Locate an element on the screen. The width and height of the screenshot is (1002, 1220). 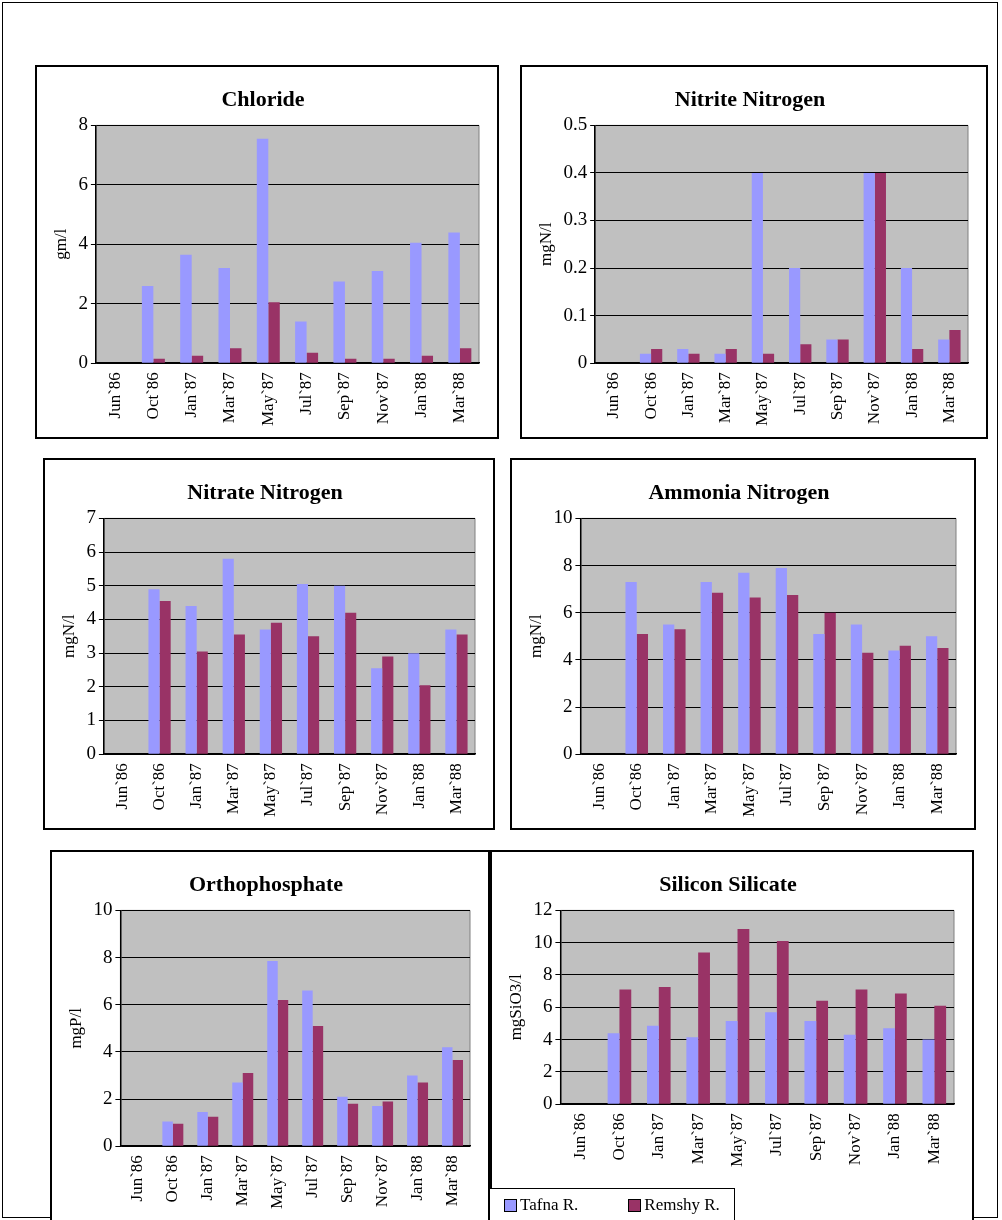
y-tick-label: 12 is located at coordinates (543, 909).